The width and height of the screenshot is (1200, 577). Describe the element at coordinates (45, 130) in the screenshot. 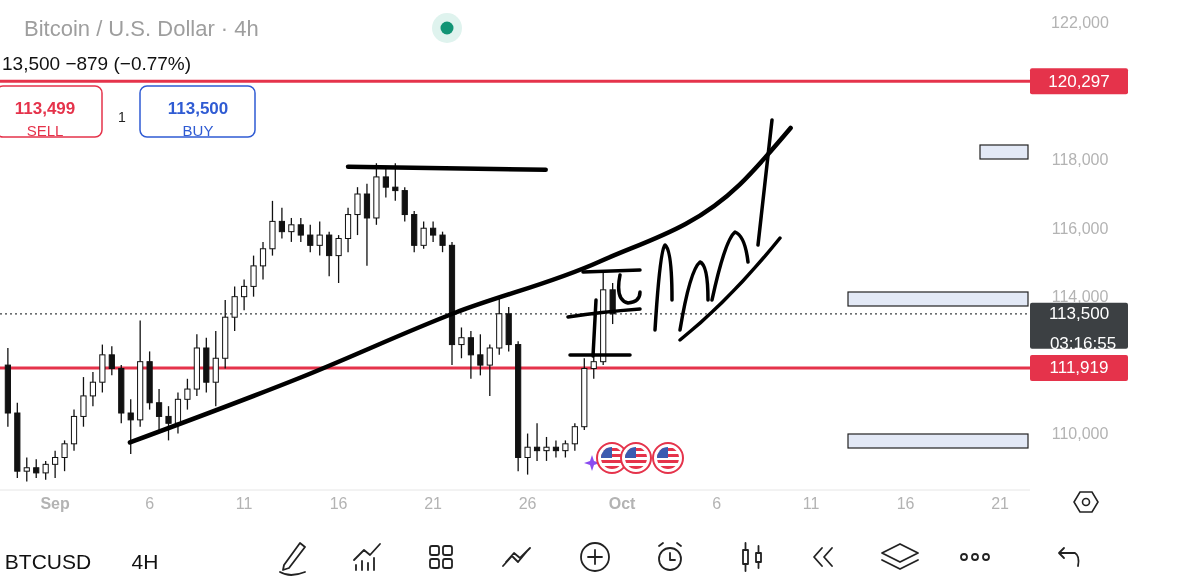

I see `annotation: SELL` at that location.